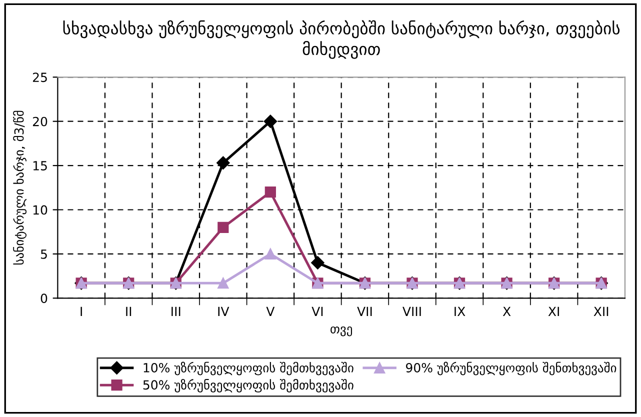 The image size is (641, 417). Describe the element at coordinates (249, 369) in the screenshot. I see `legend-label: 10% უზრუნველყოფის შემთხვევაში` at that location.